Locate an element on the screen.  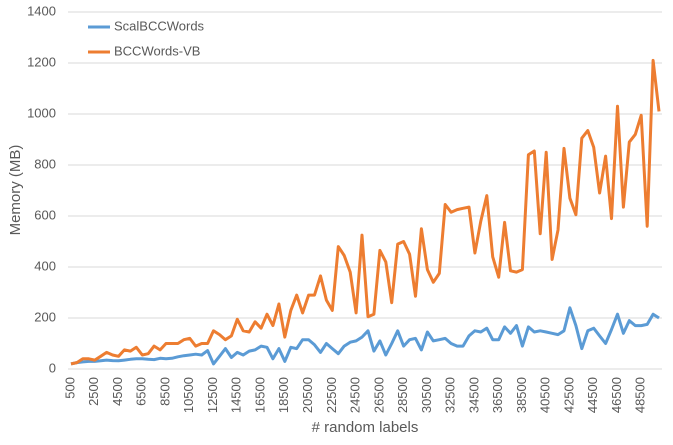
x-tick-label: 2500 is located at coordinates (93, 391).